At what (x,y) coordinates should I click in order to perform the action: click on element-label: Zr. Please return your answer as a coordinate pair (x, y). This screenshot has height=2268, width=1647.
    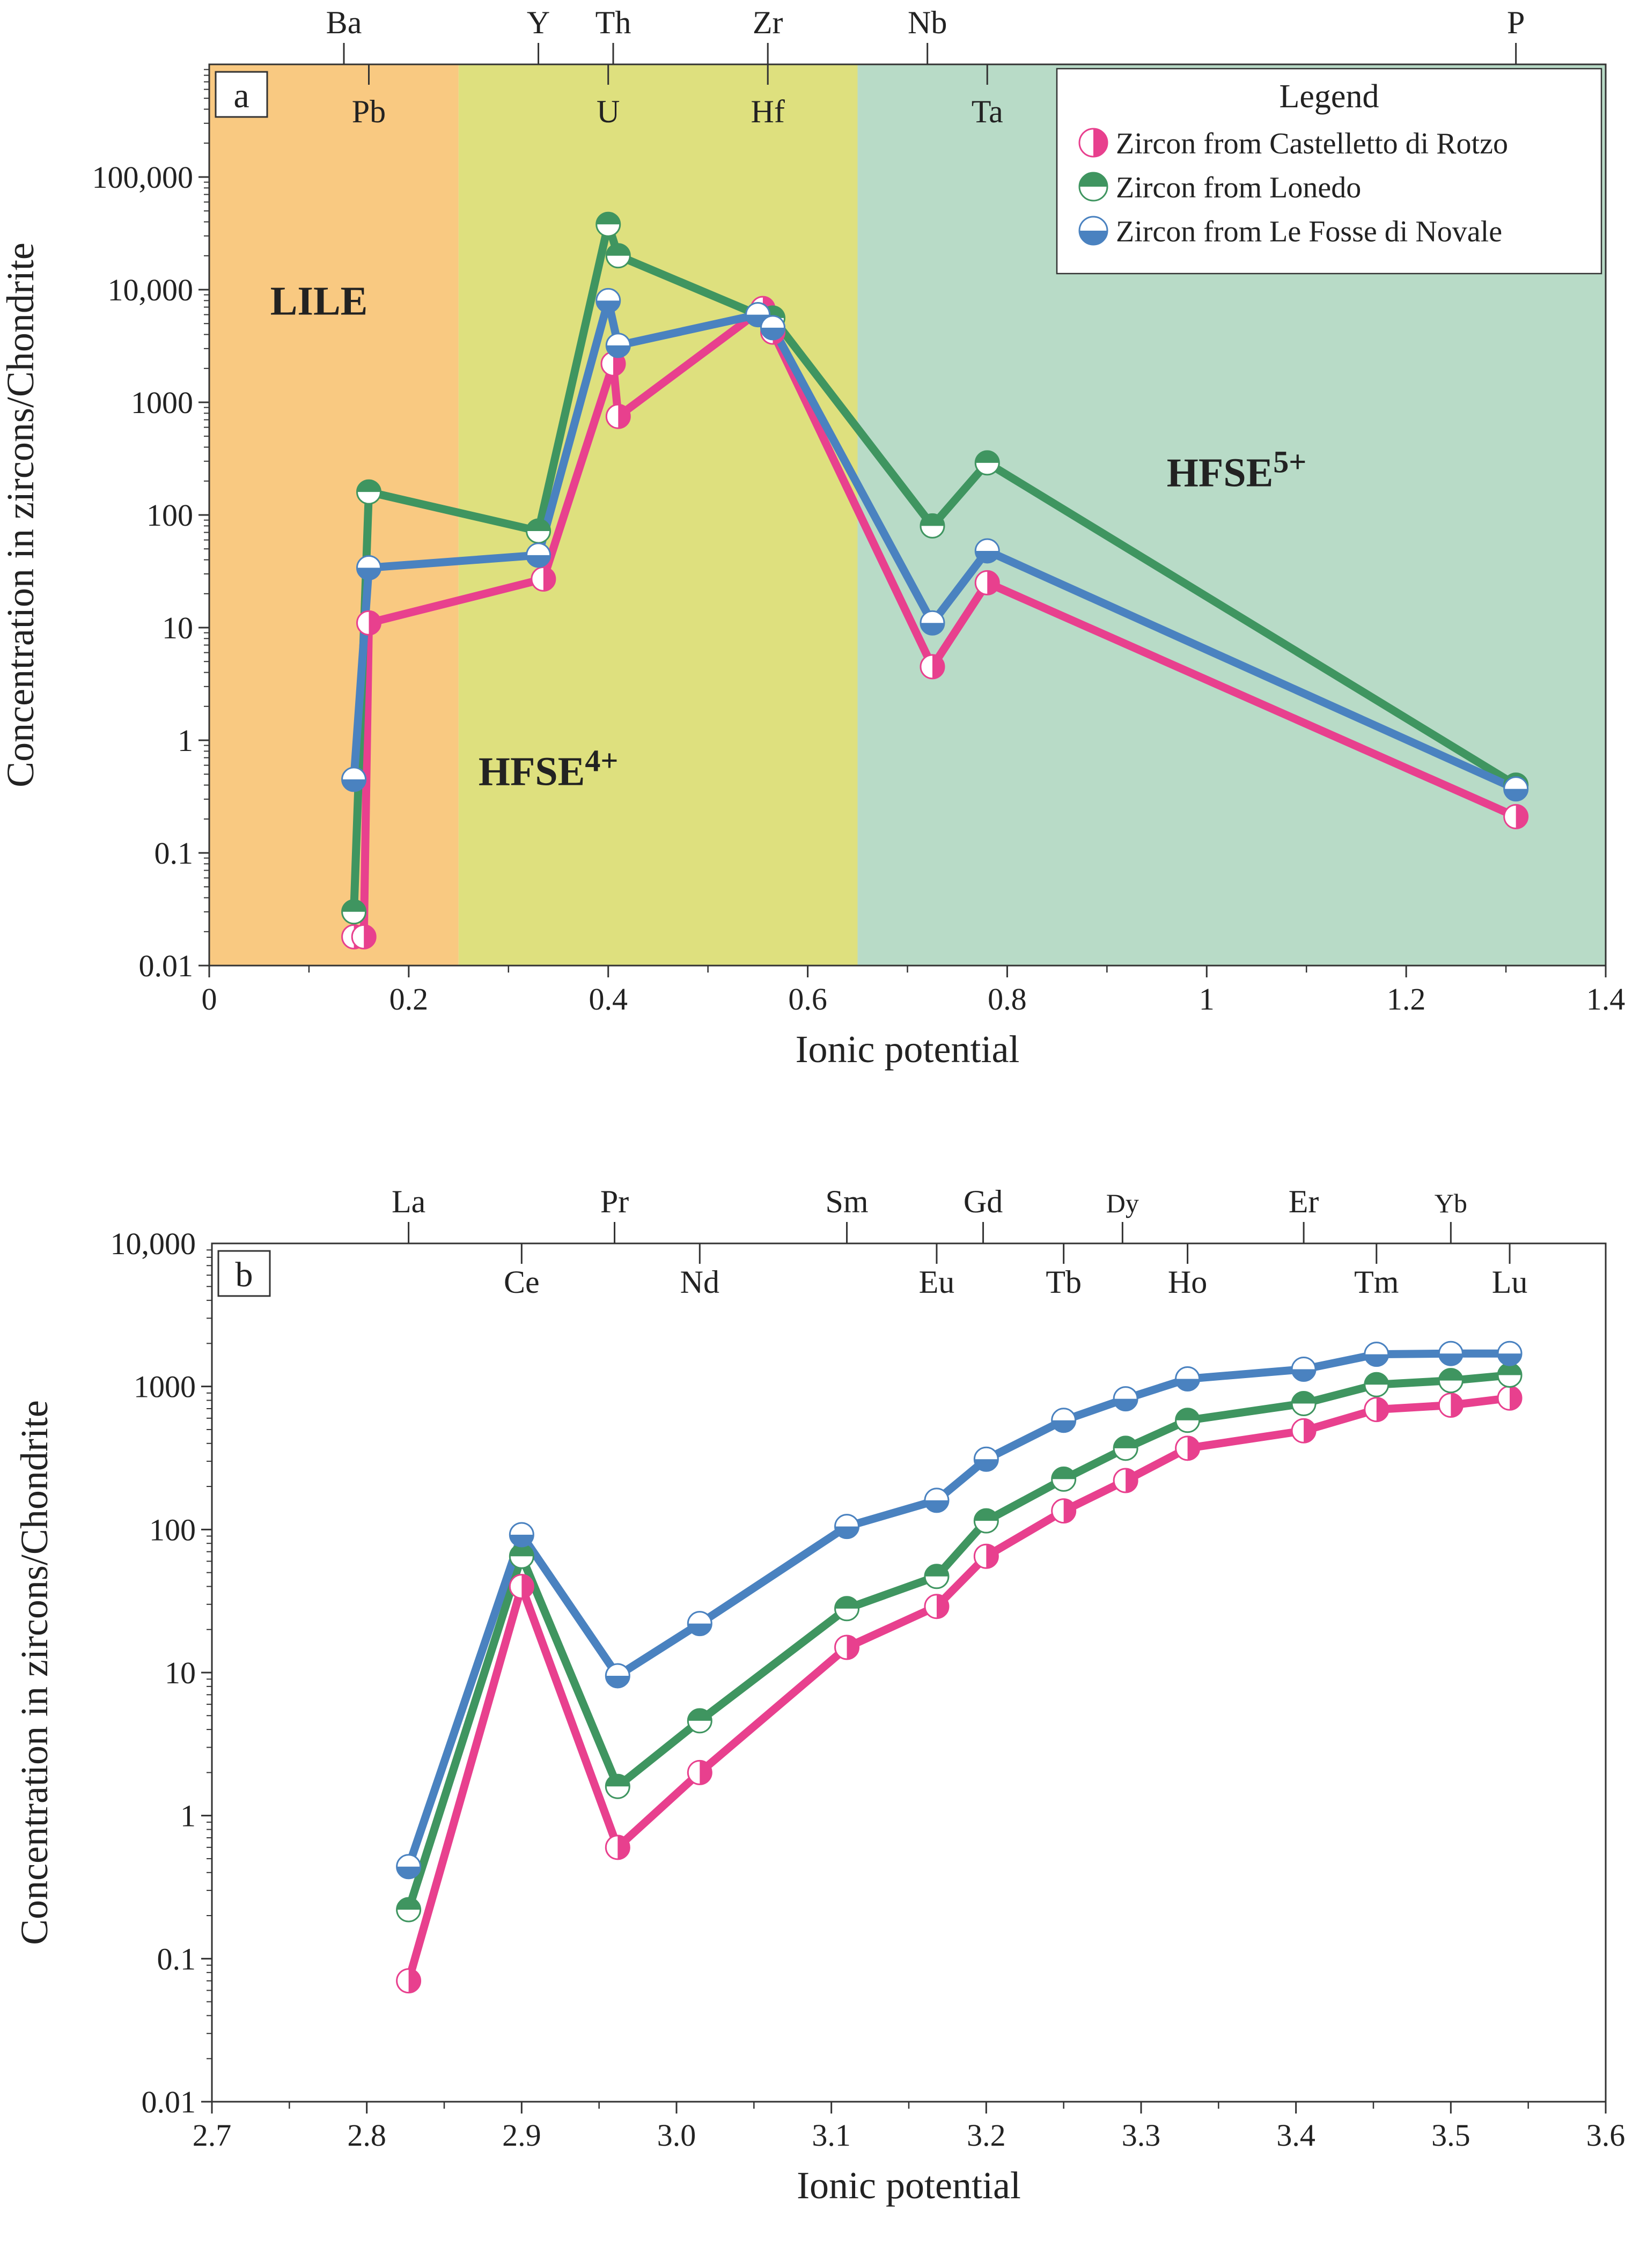
    Looking at the image, I should click on (768, 22).